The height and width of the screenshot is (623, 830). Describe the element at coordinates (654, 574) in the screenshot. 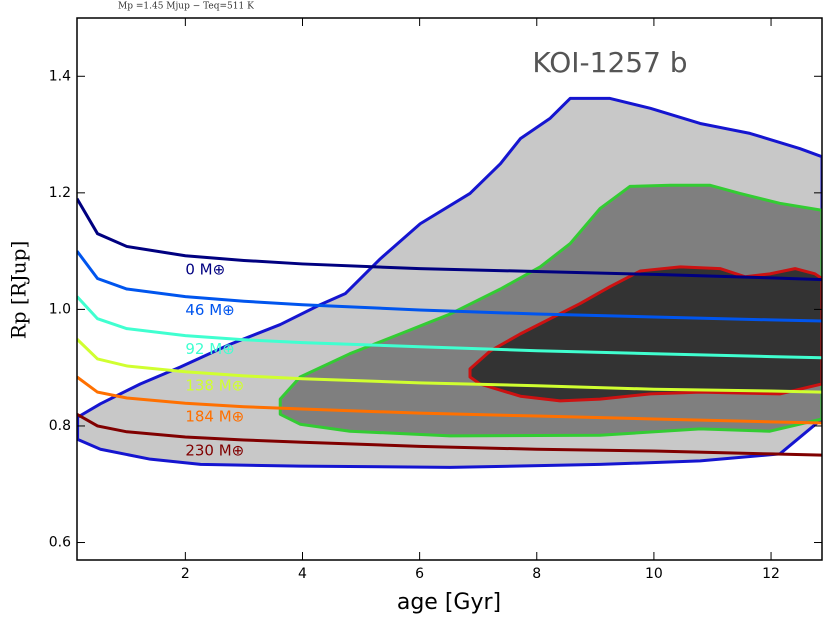

I see `x-tick-label: 10` at that location.